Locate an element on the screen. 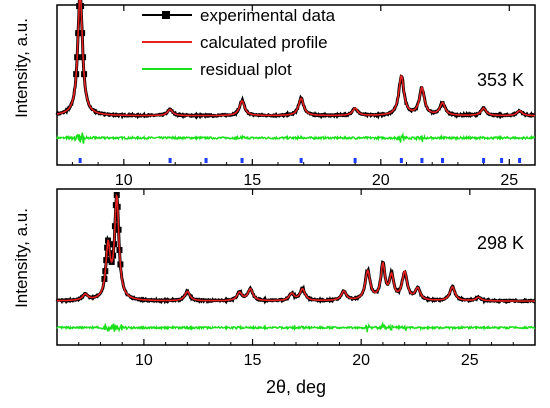 The image size is (550, 408). legend-label-calculated: calculated profile is located at coordinates (264, 42).